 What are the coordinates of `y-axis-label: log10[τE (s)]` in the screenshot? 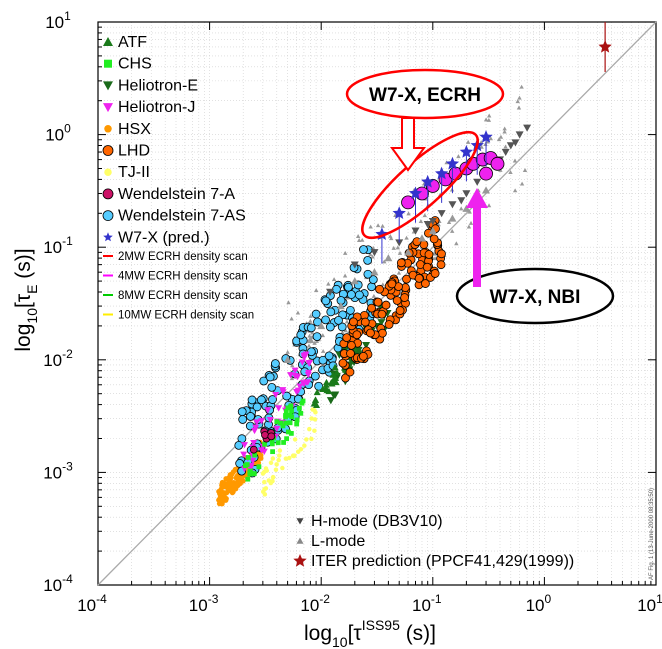 It's located at (26, 299).